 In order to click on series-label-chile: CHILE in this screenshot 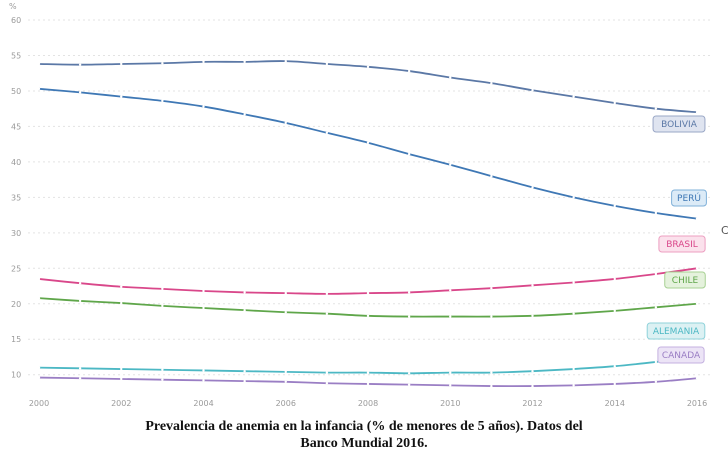, I will do `click(685, 280)`.